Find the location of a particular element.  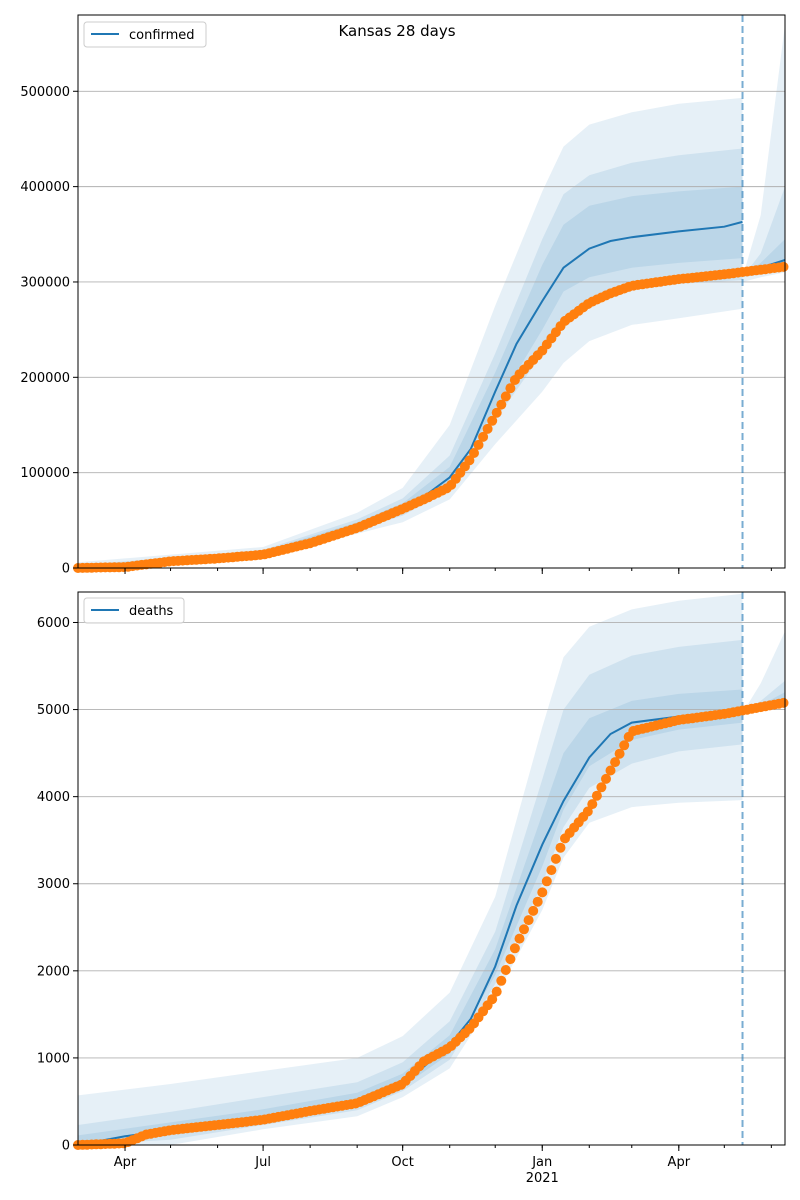

x-tick-label: Oct is located at coordinates (402, 1162).